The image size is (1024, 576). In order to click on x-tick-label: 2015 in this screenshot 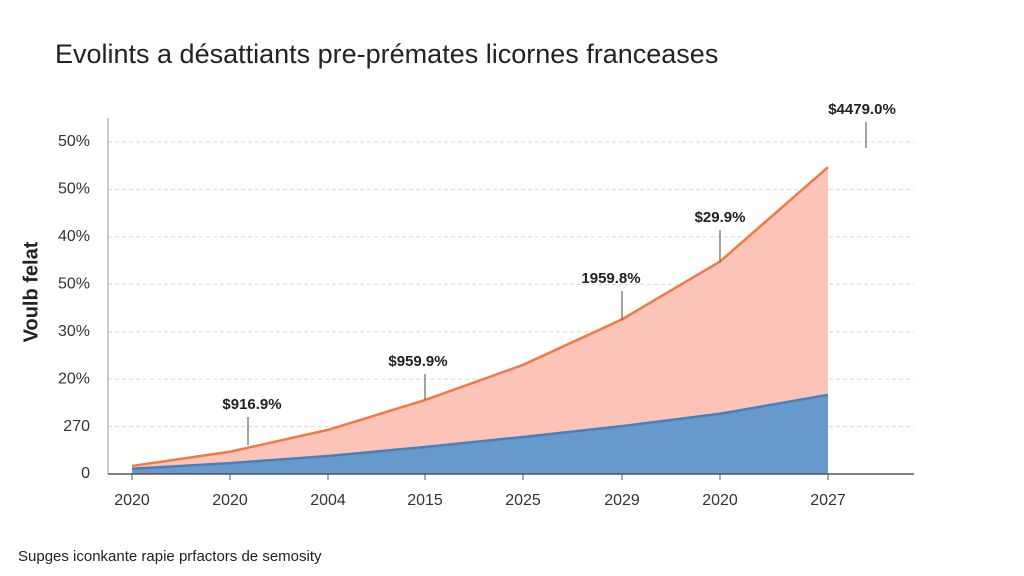, I will do `click(425, 500)`.